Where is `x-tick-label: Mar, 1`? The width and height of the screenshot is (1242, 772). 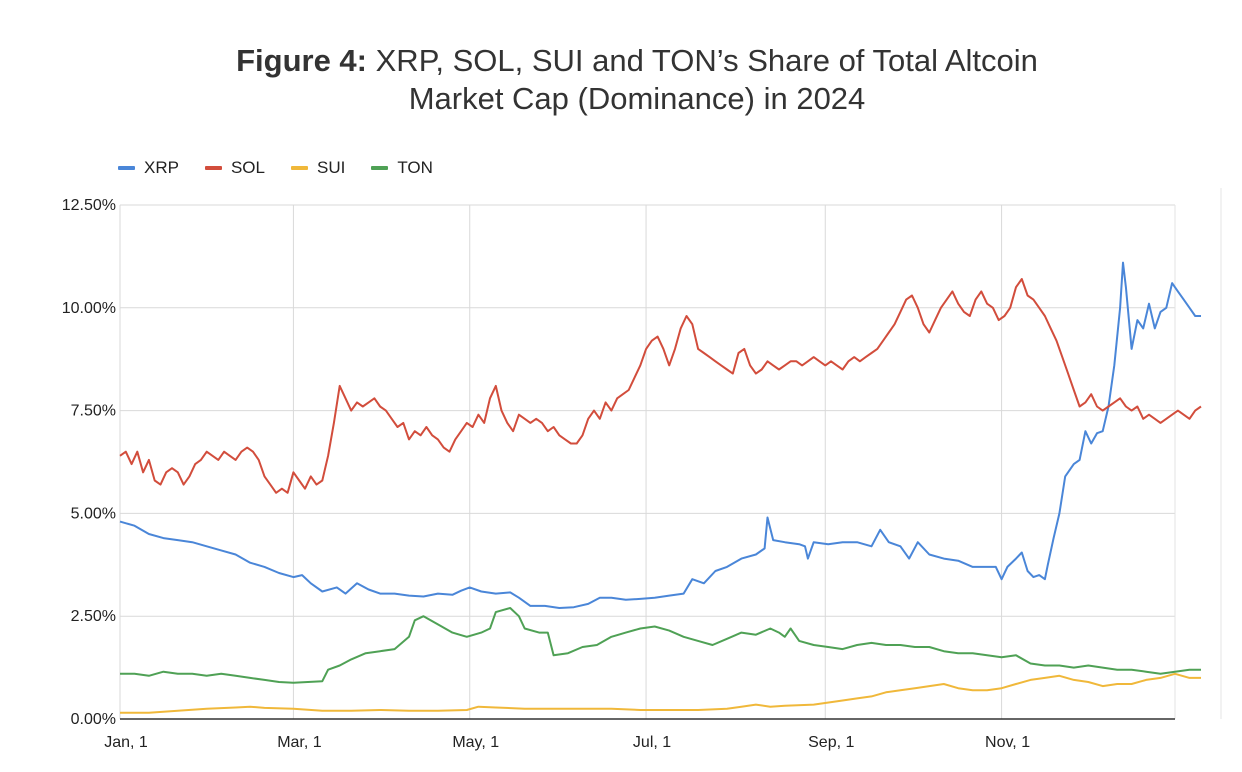 x-tick-label: Mar, 1 is located at coordinates (299, 742).